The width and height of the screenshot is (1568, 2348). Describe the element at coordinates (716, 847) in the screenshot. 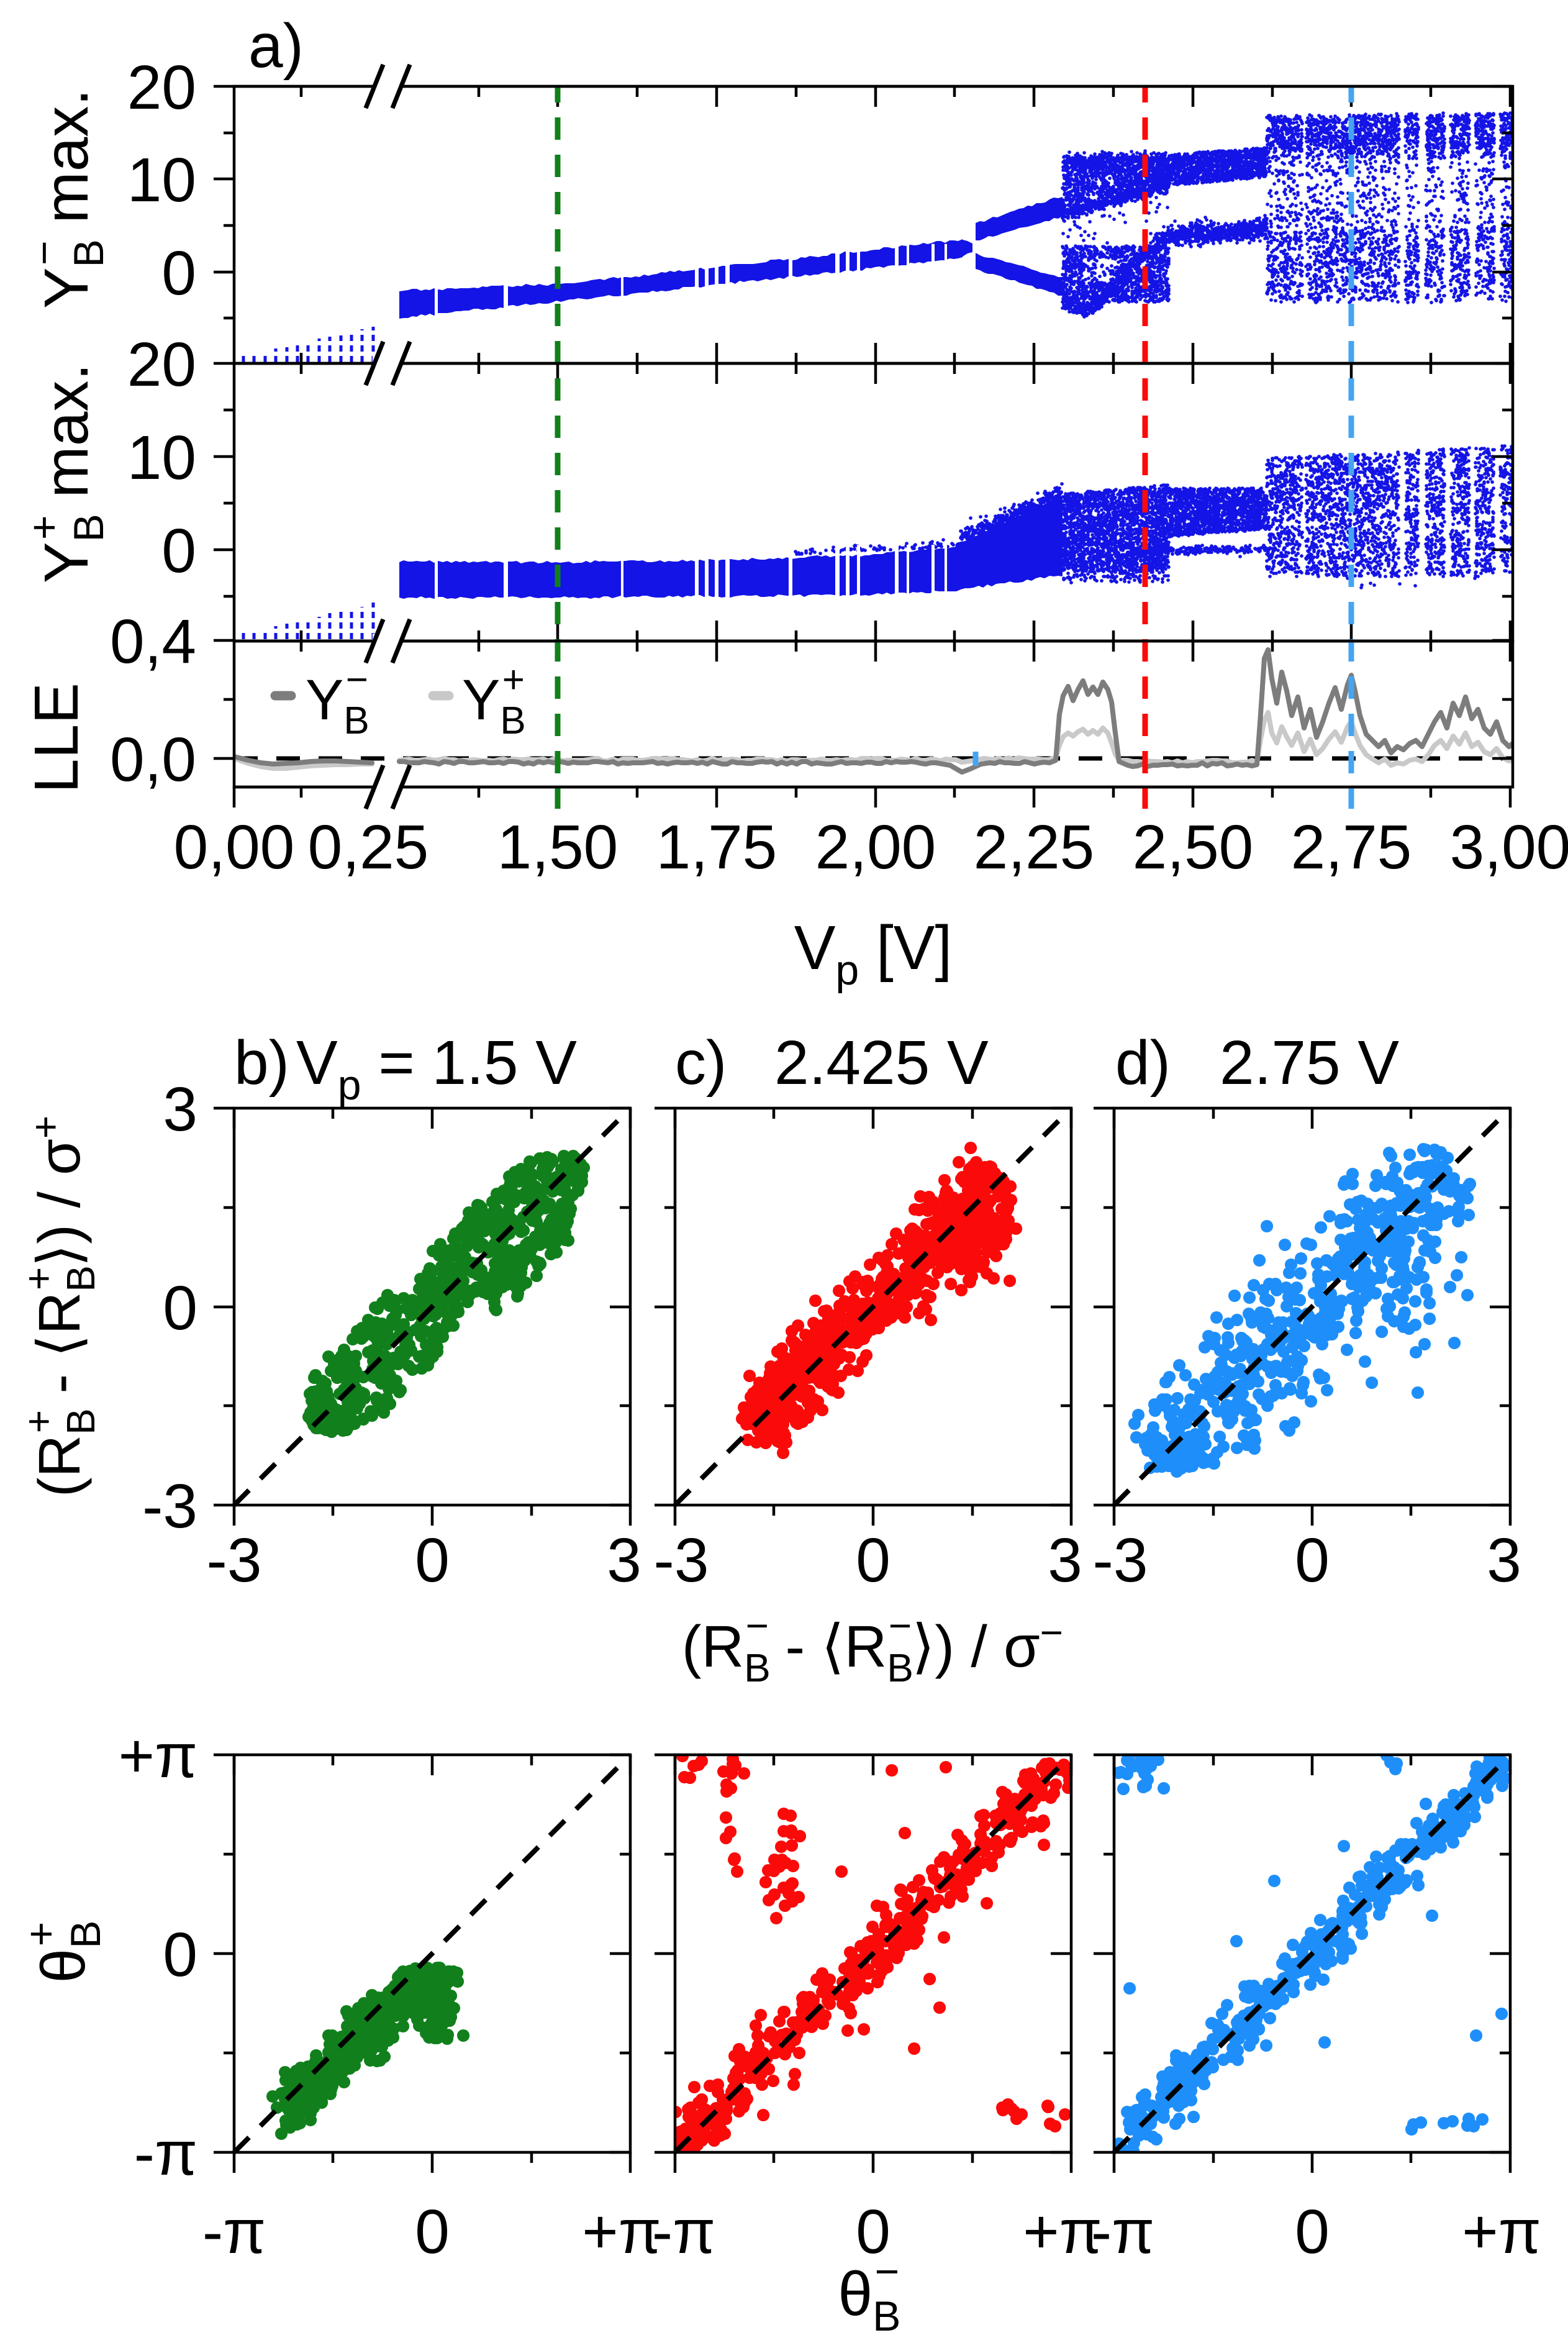

I see `svg-text: 1,75` at that location.